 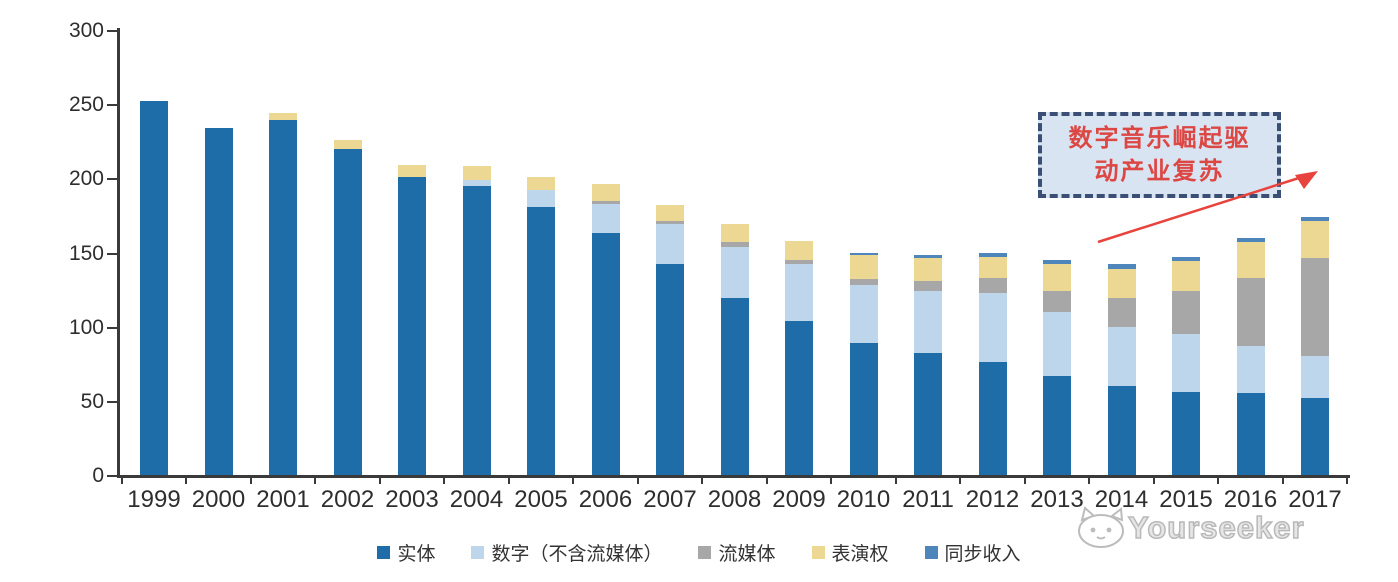 What do you see at coordinates (1121, 499) in the screenshot?
I see `x-axis-label-2014: 2014` at bounding box center [1121, 499].